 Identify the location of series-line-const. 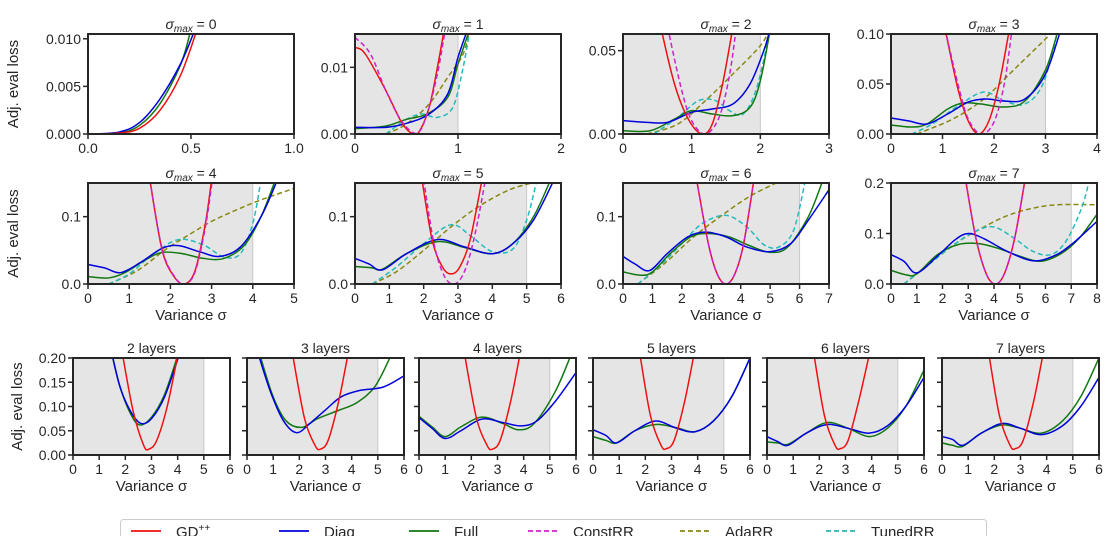
(995, 233).